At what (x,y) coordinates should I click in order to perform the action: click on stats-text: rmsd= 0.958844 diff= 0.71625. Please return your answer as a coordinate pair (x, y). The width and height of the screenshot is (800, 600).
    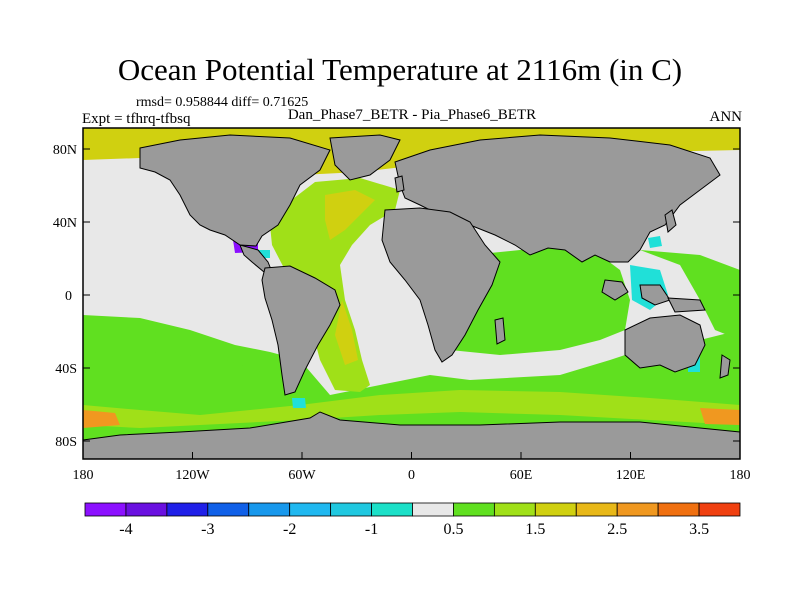
    Looking at the image, I should click on (222, 102).